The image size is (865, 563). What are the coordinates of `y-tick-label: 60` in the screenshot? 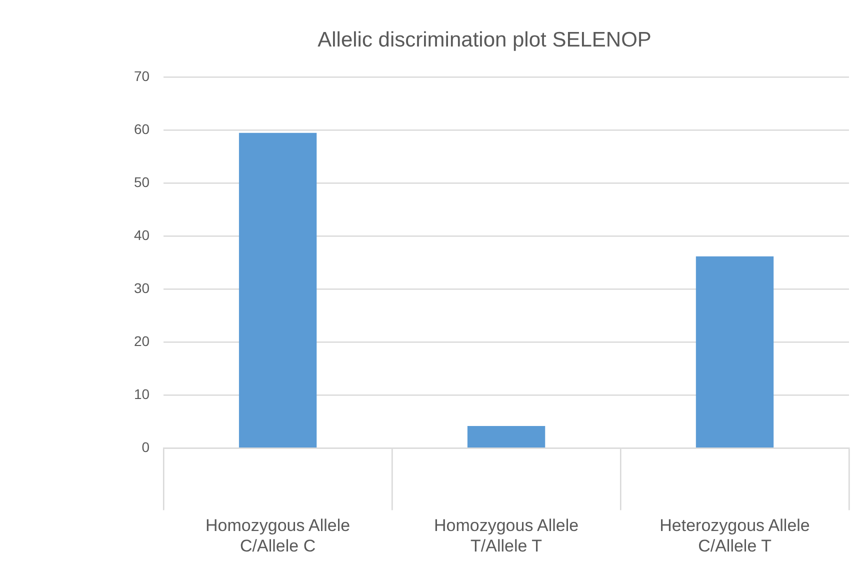 It's located at (142, 129).